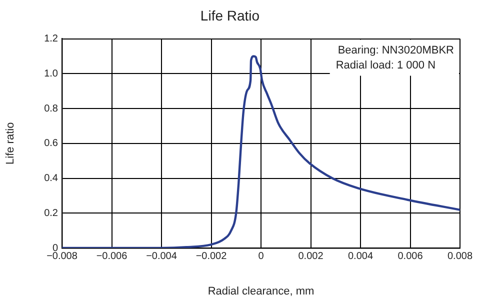 This screenshot has height=302, width=498. I want to click on x-axis-title: Radial clearance, mm, so click(261, 291).